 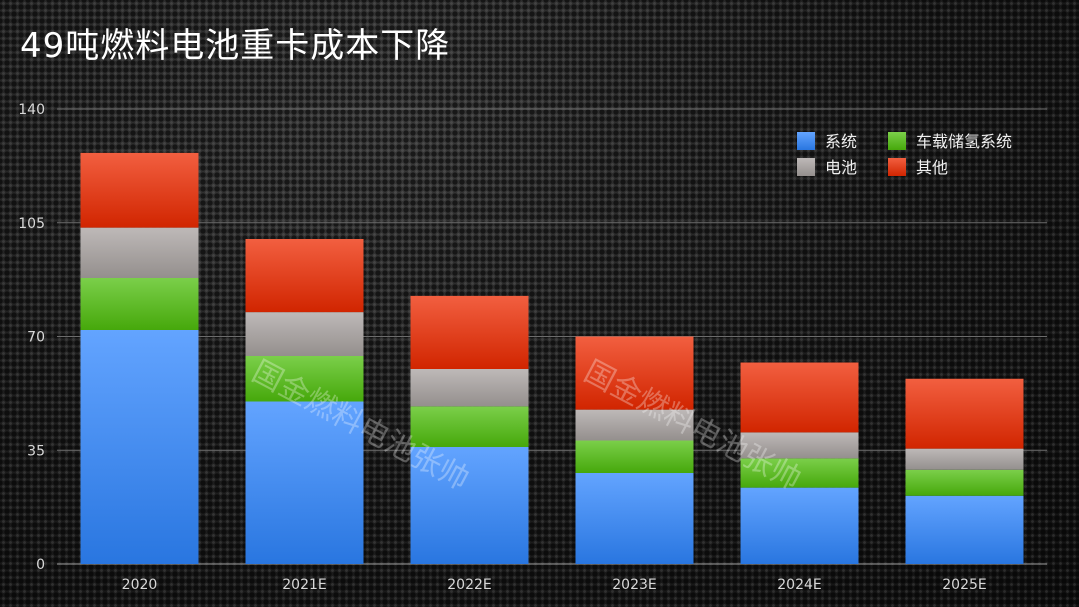 I want to click on bar-segment-电池-2020, so click(x=139, y=252).